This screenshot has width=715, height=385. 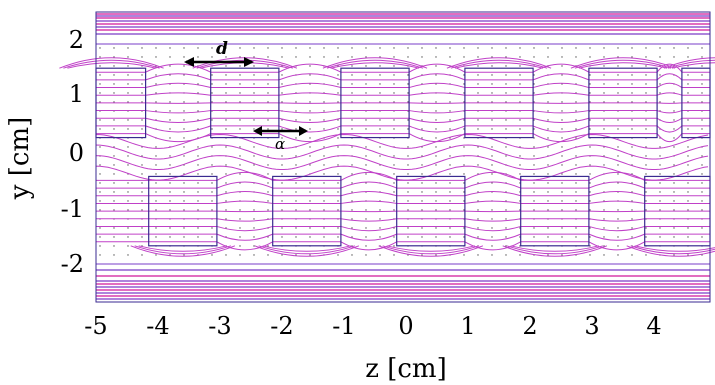 I want to click on x-tick-label: -5, so click(x=95, y=326).